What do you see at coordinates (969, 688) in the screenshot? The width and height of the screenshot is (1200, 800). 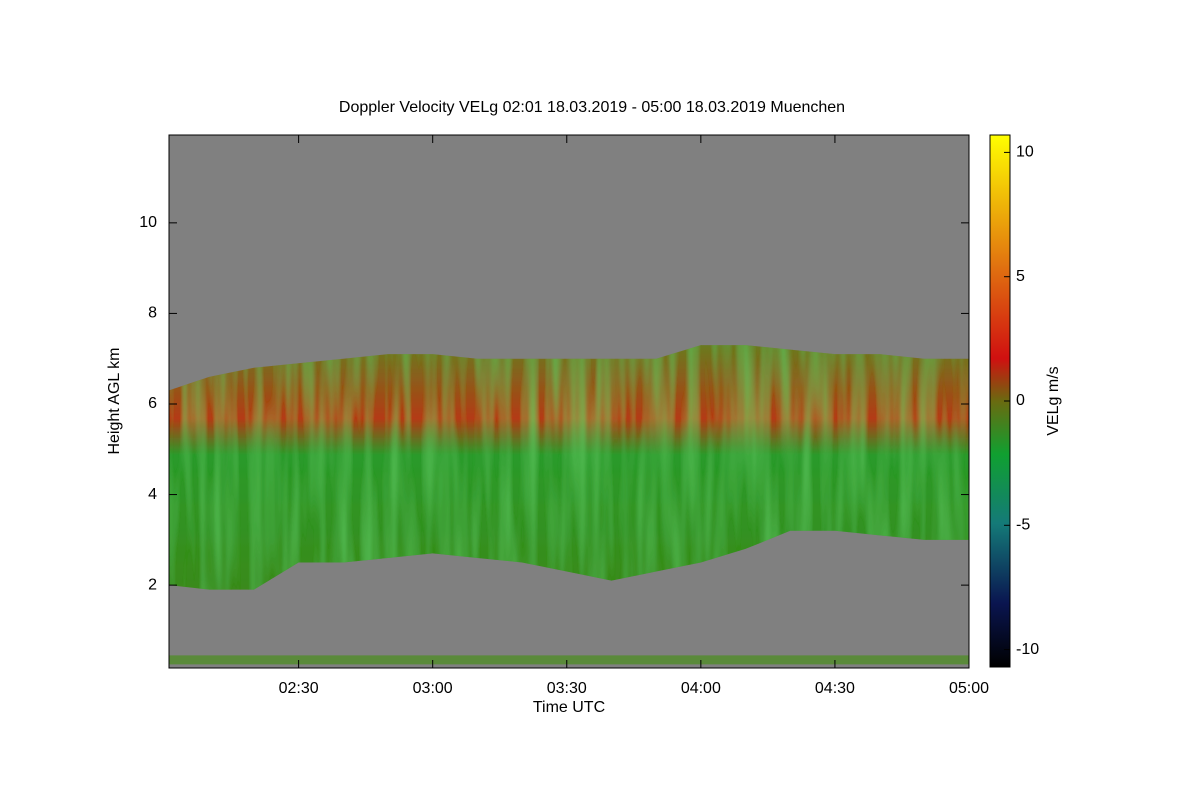 I see `x-tick-label: 05:00` at bounding box center [969, 688].